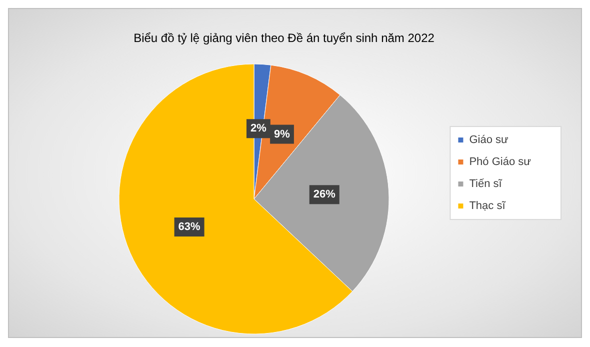 The image size is (590, 347). Describe the element at coordinates (486, 184) in the screenshot. I see `legend-label: Tiến sĩ` at that location.